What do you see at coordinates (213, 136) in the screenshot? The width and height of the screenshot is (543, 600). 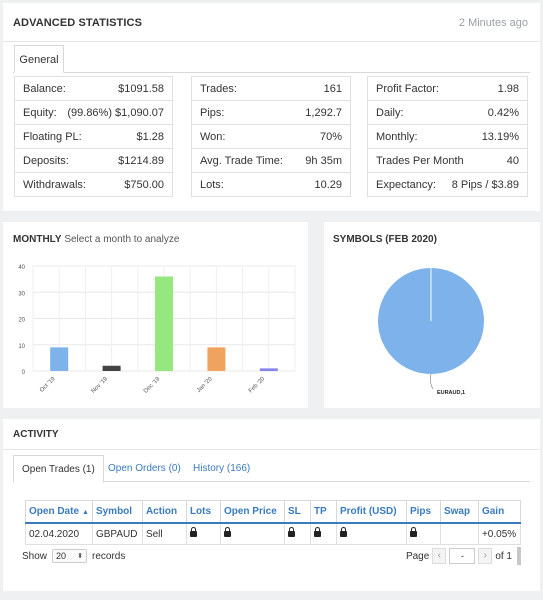 I see `stat-label: Won:` at bounding box center [213, 136].